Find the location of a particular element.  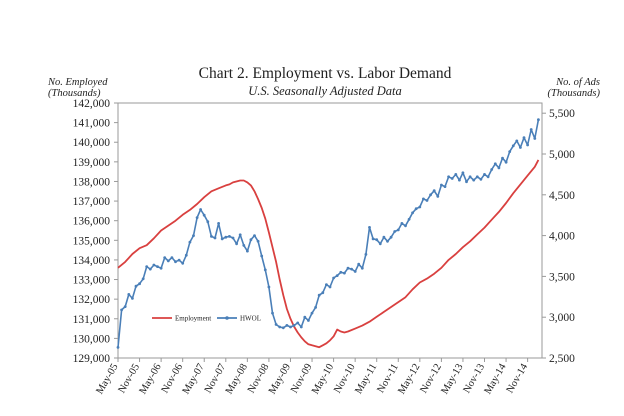

left-axis-tick-label: 139,000 is located at coordinates (92, 163).